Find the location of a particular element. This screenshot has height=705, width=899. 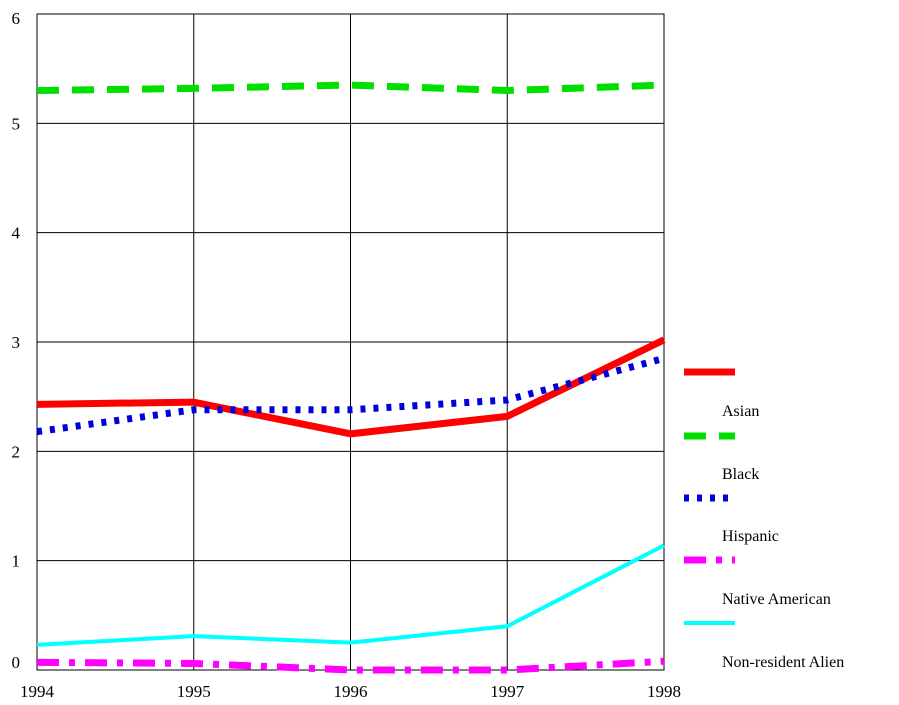

x-tick-label: 1995 is located at coordinates (194, 691).